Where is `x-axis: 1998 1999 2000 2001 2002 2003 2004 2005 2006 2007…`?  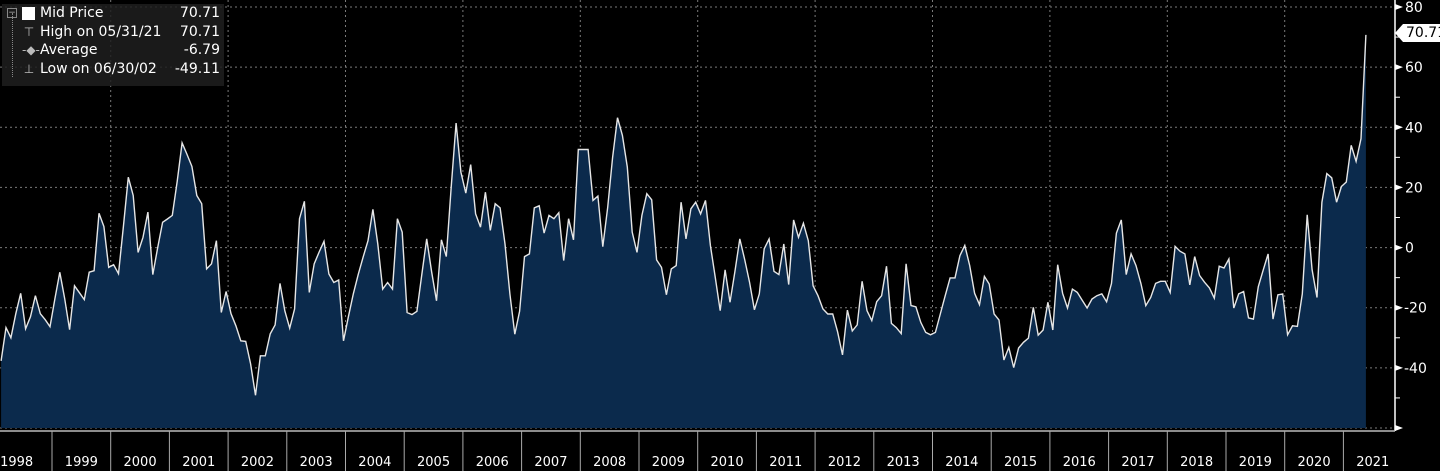
x-axis: 1998 1999 2000 2001 2002 2003 2004 2005 2006 2007… is located at coordinates (694, 451).